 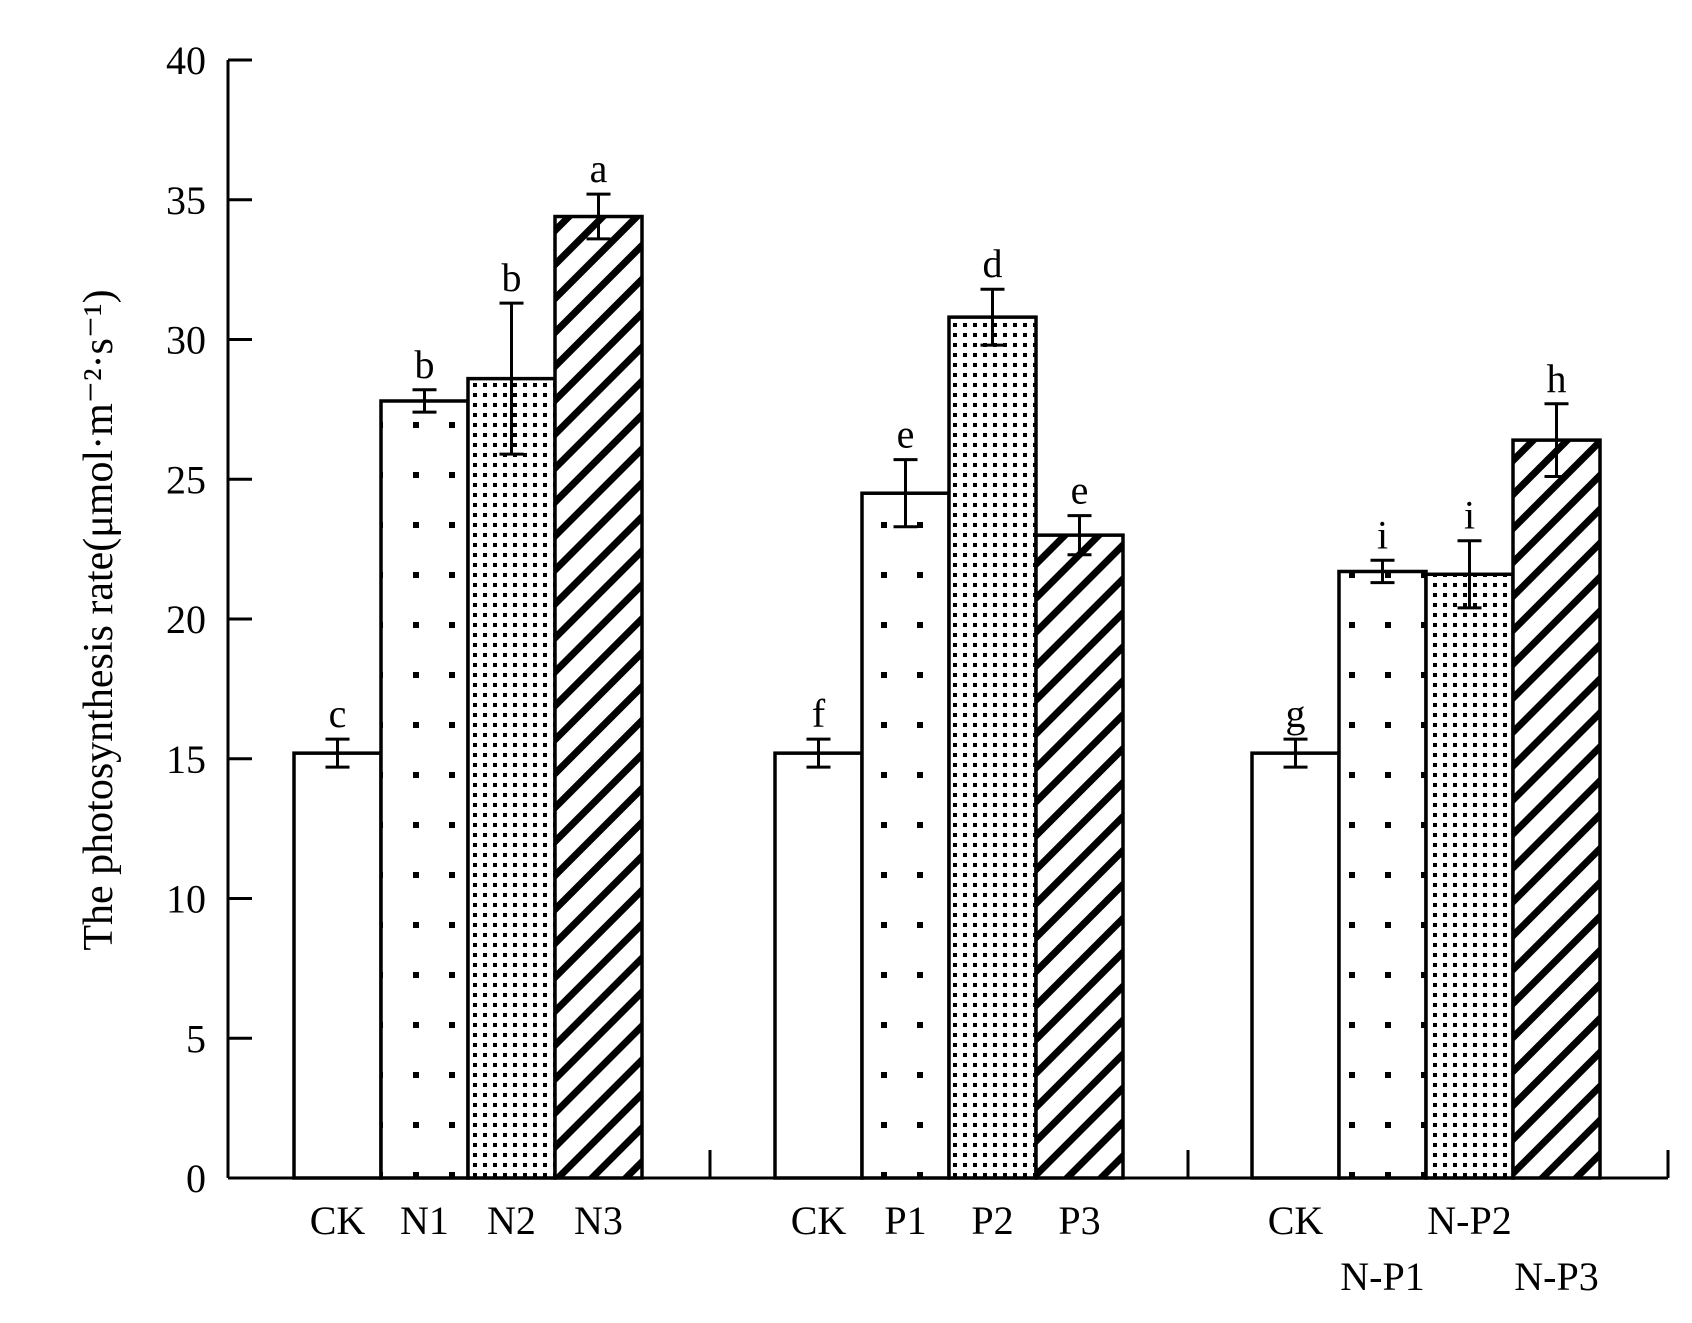 I want to click on y-tick-label: 30, so click(x=186, y=340).